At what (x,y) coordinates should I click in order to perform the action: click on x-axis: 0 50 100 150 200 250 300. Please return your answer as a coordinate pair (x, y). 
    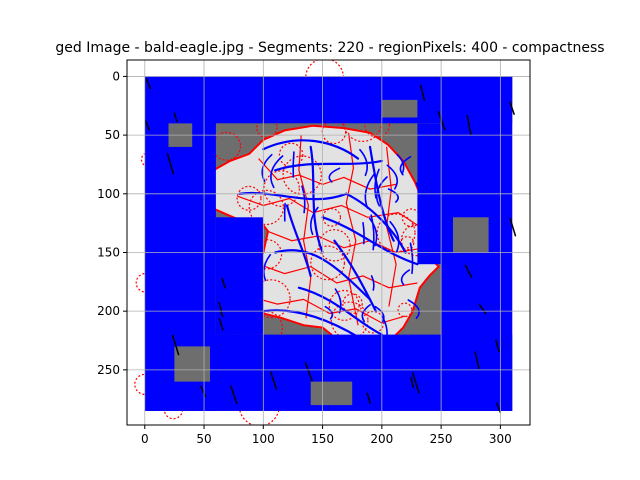
    Looking at the image, I should click on (326, 435).